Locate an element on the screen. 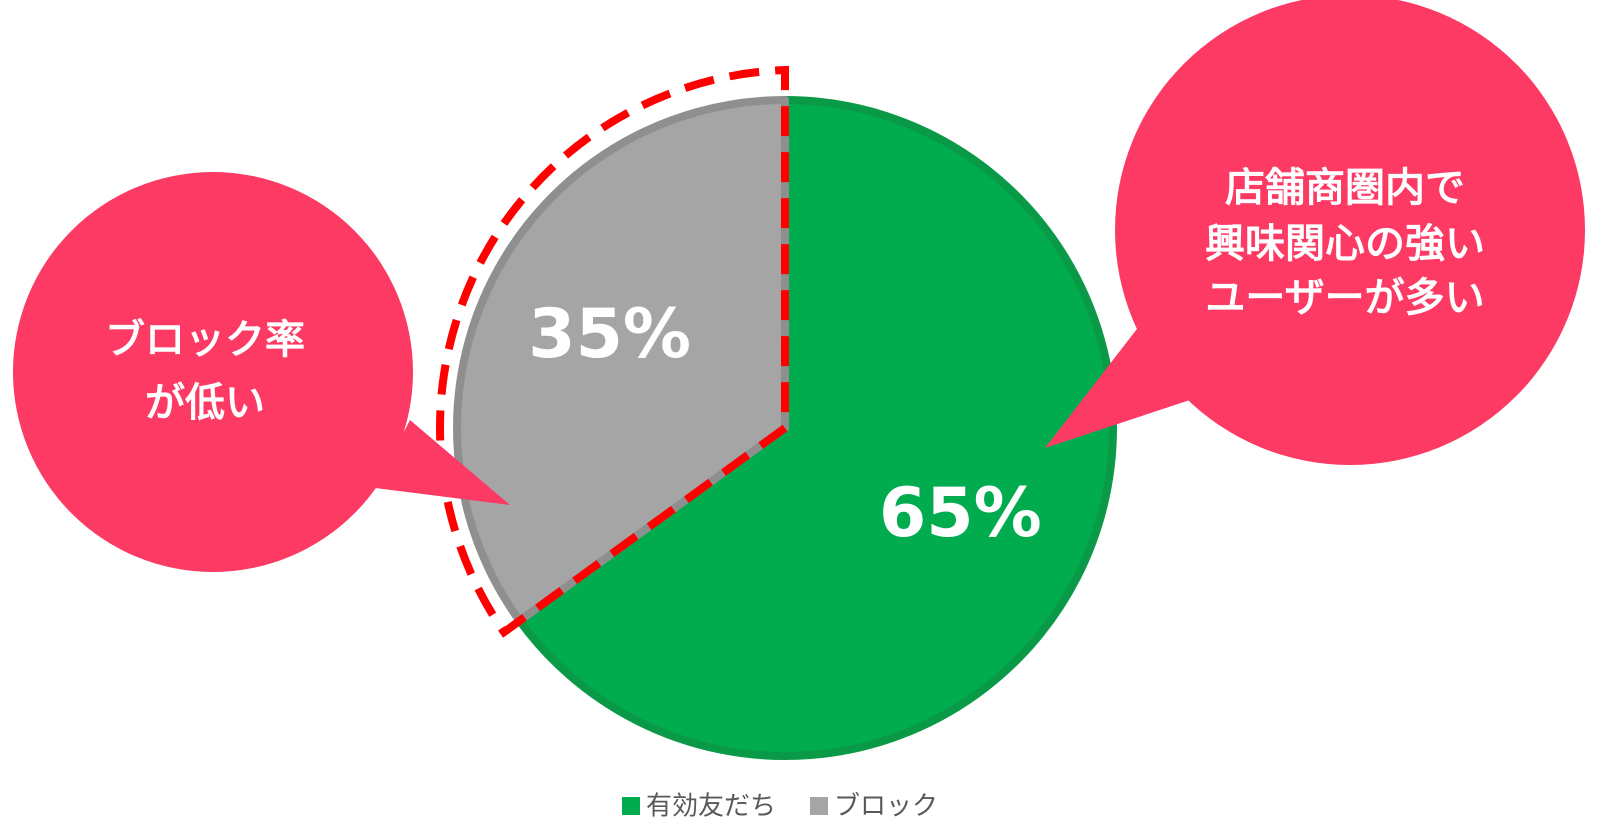 The width and height of the screenshot is (1603, 839). legend: 有効友だち ブロック is located at coordinates (780, 807).